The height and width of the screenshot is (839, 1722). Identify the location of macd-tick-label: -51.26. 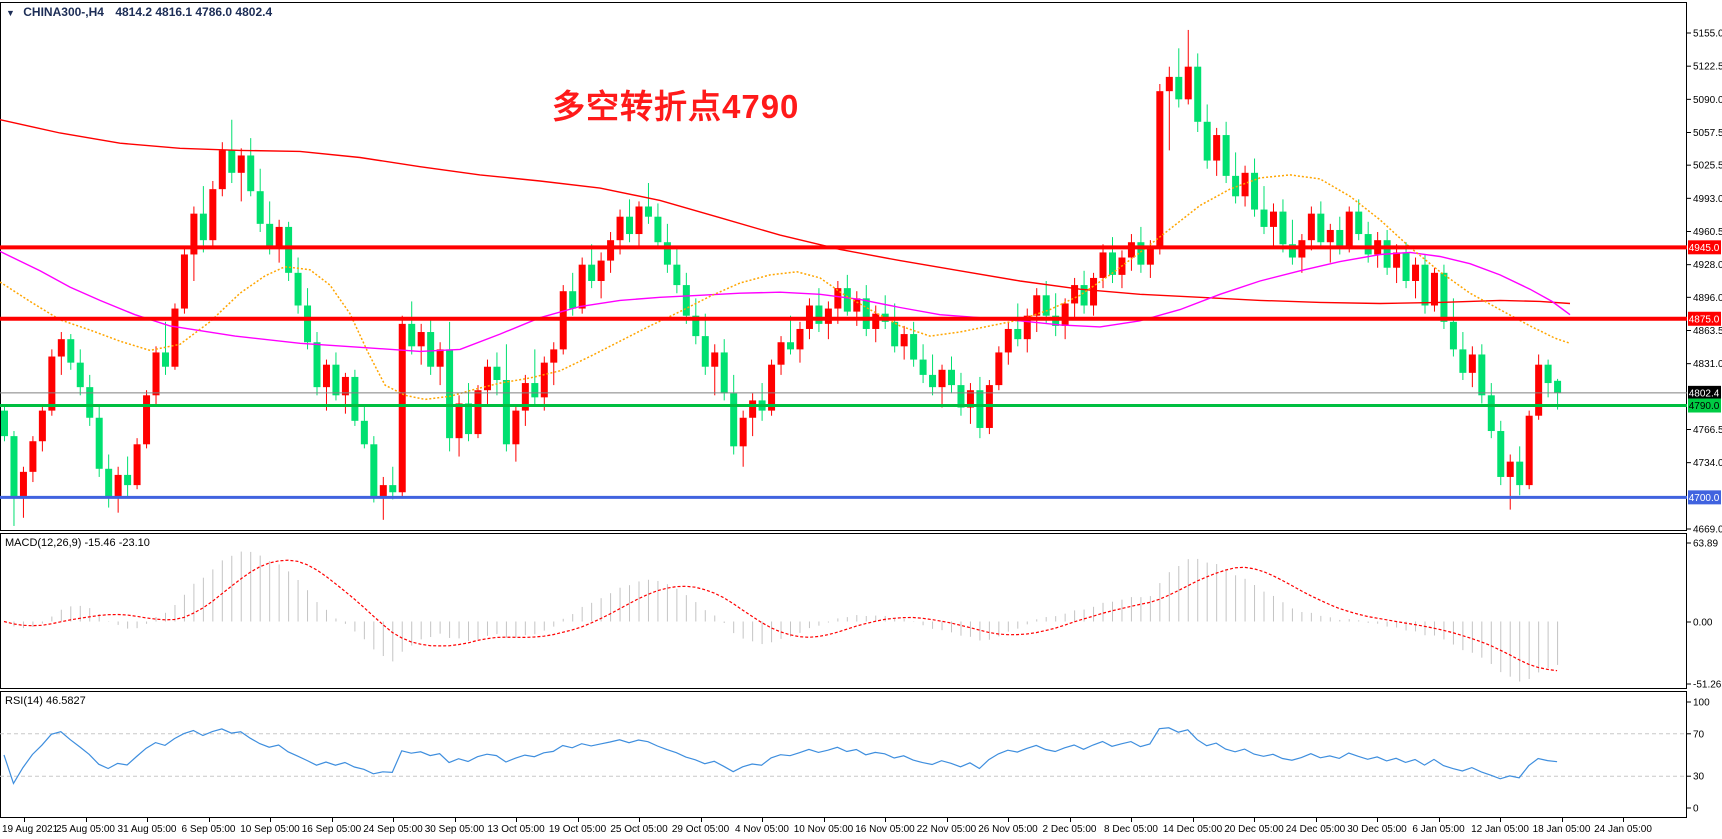
(1707, 685).